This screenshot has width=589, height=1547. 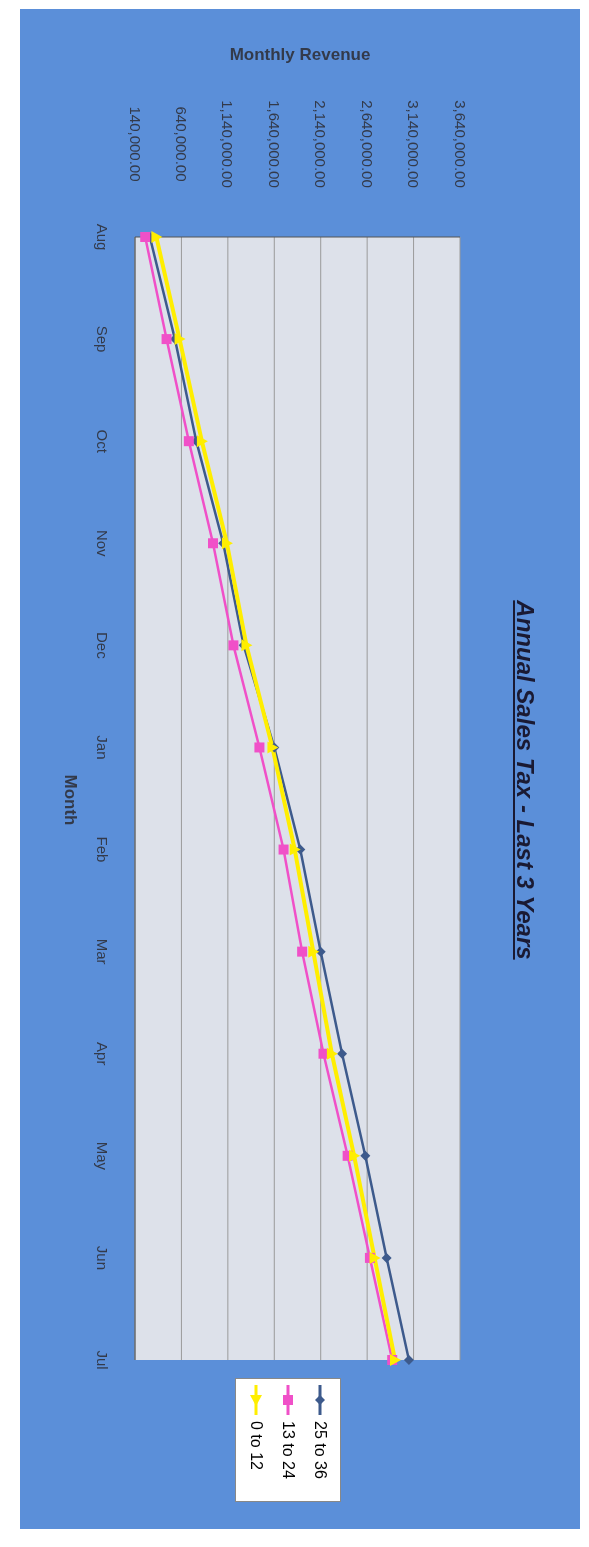 What do you see at coordinates (525, 780) in the screenshot?
I see `text: Annual Sales Tax - Last 3 Years` at bounding box center [525, 780].